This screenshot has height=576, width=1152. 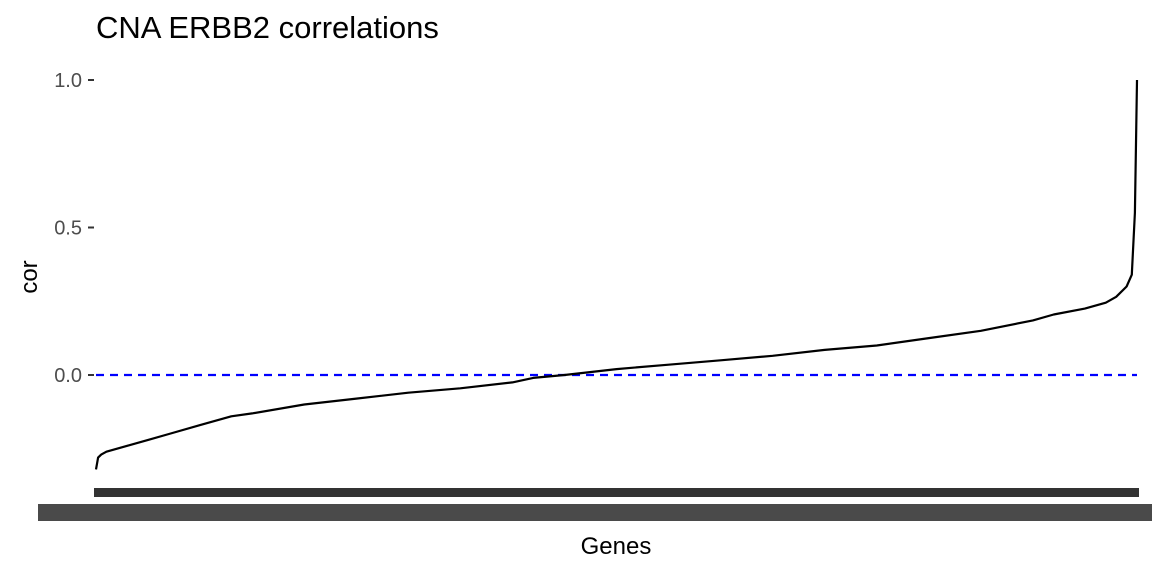 I want to click on y-axis-title: cor, so click(x=29, y=276).